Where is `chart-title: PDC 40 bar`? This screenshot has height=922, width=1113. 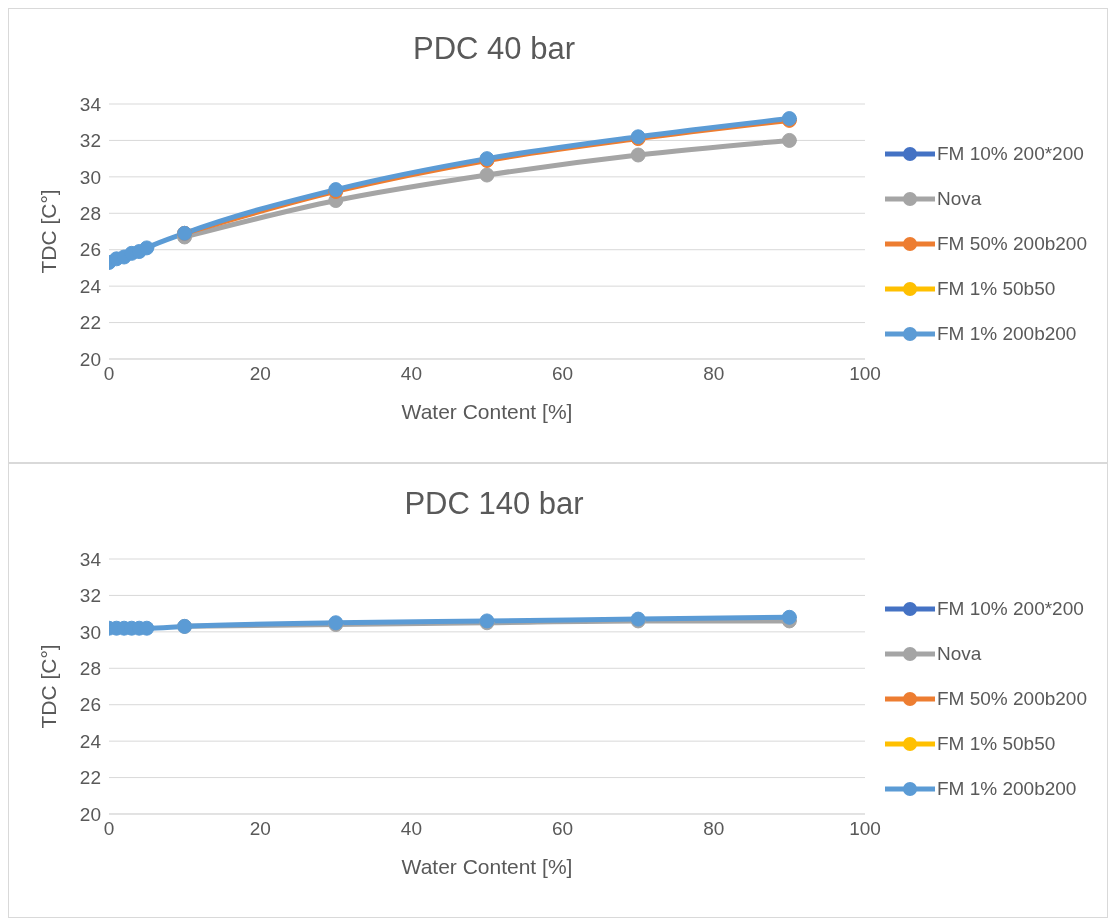
chart-title: PDC 40 bar is located at coordinates (494, 49).